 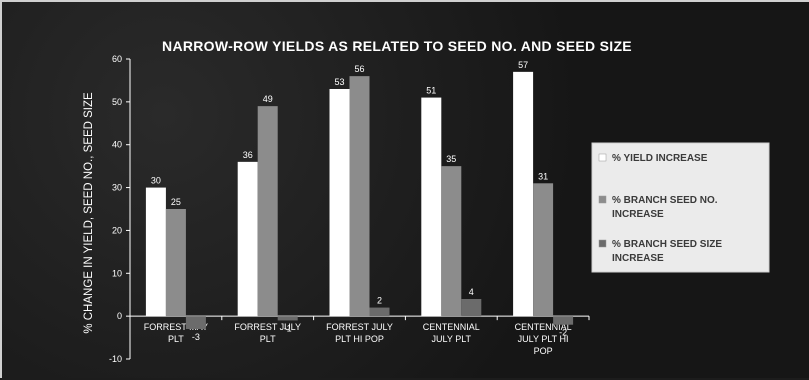 What do you see at coordinates (379, 301) in the screenshot?
I see `data-label: 2` at bounding box center [379, 301].